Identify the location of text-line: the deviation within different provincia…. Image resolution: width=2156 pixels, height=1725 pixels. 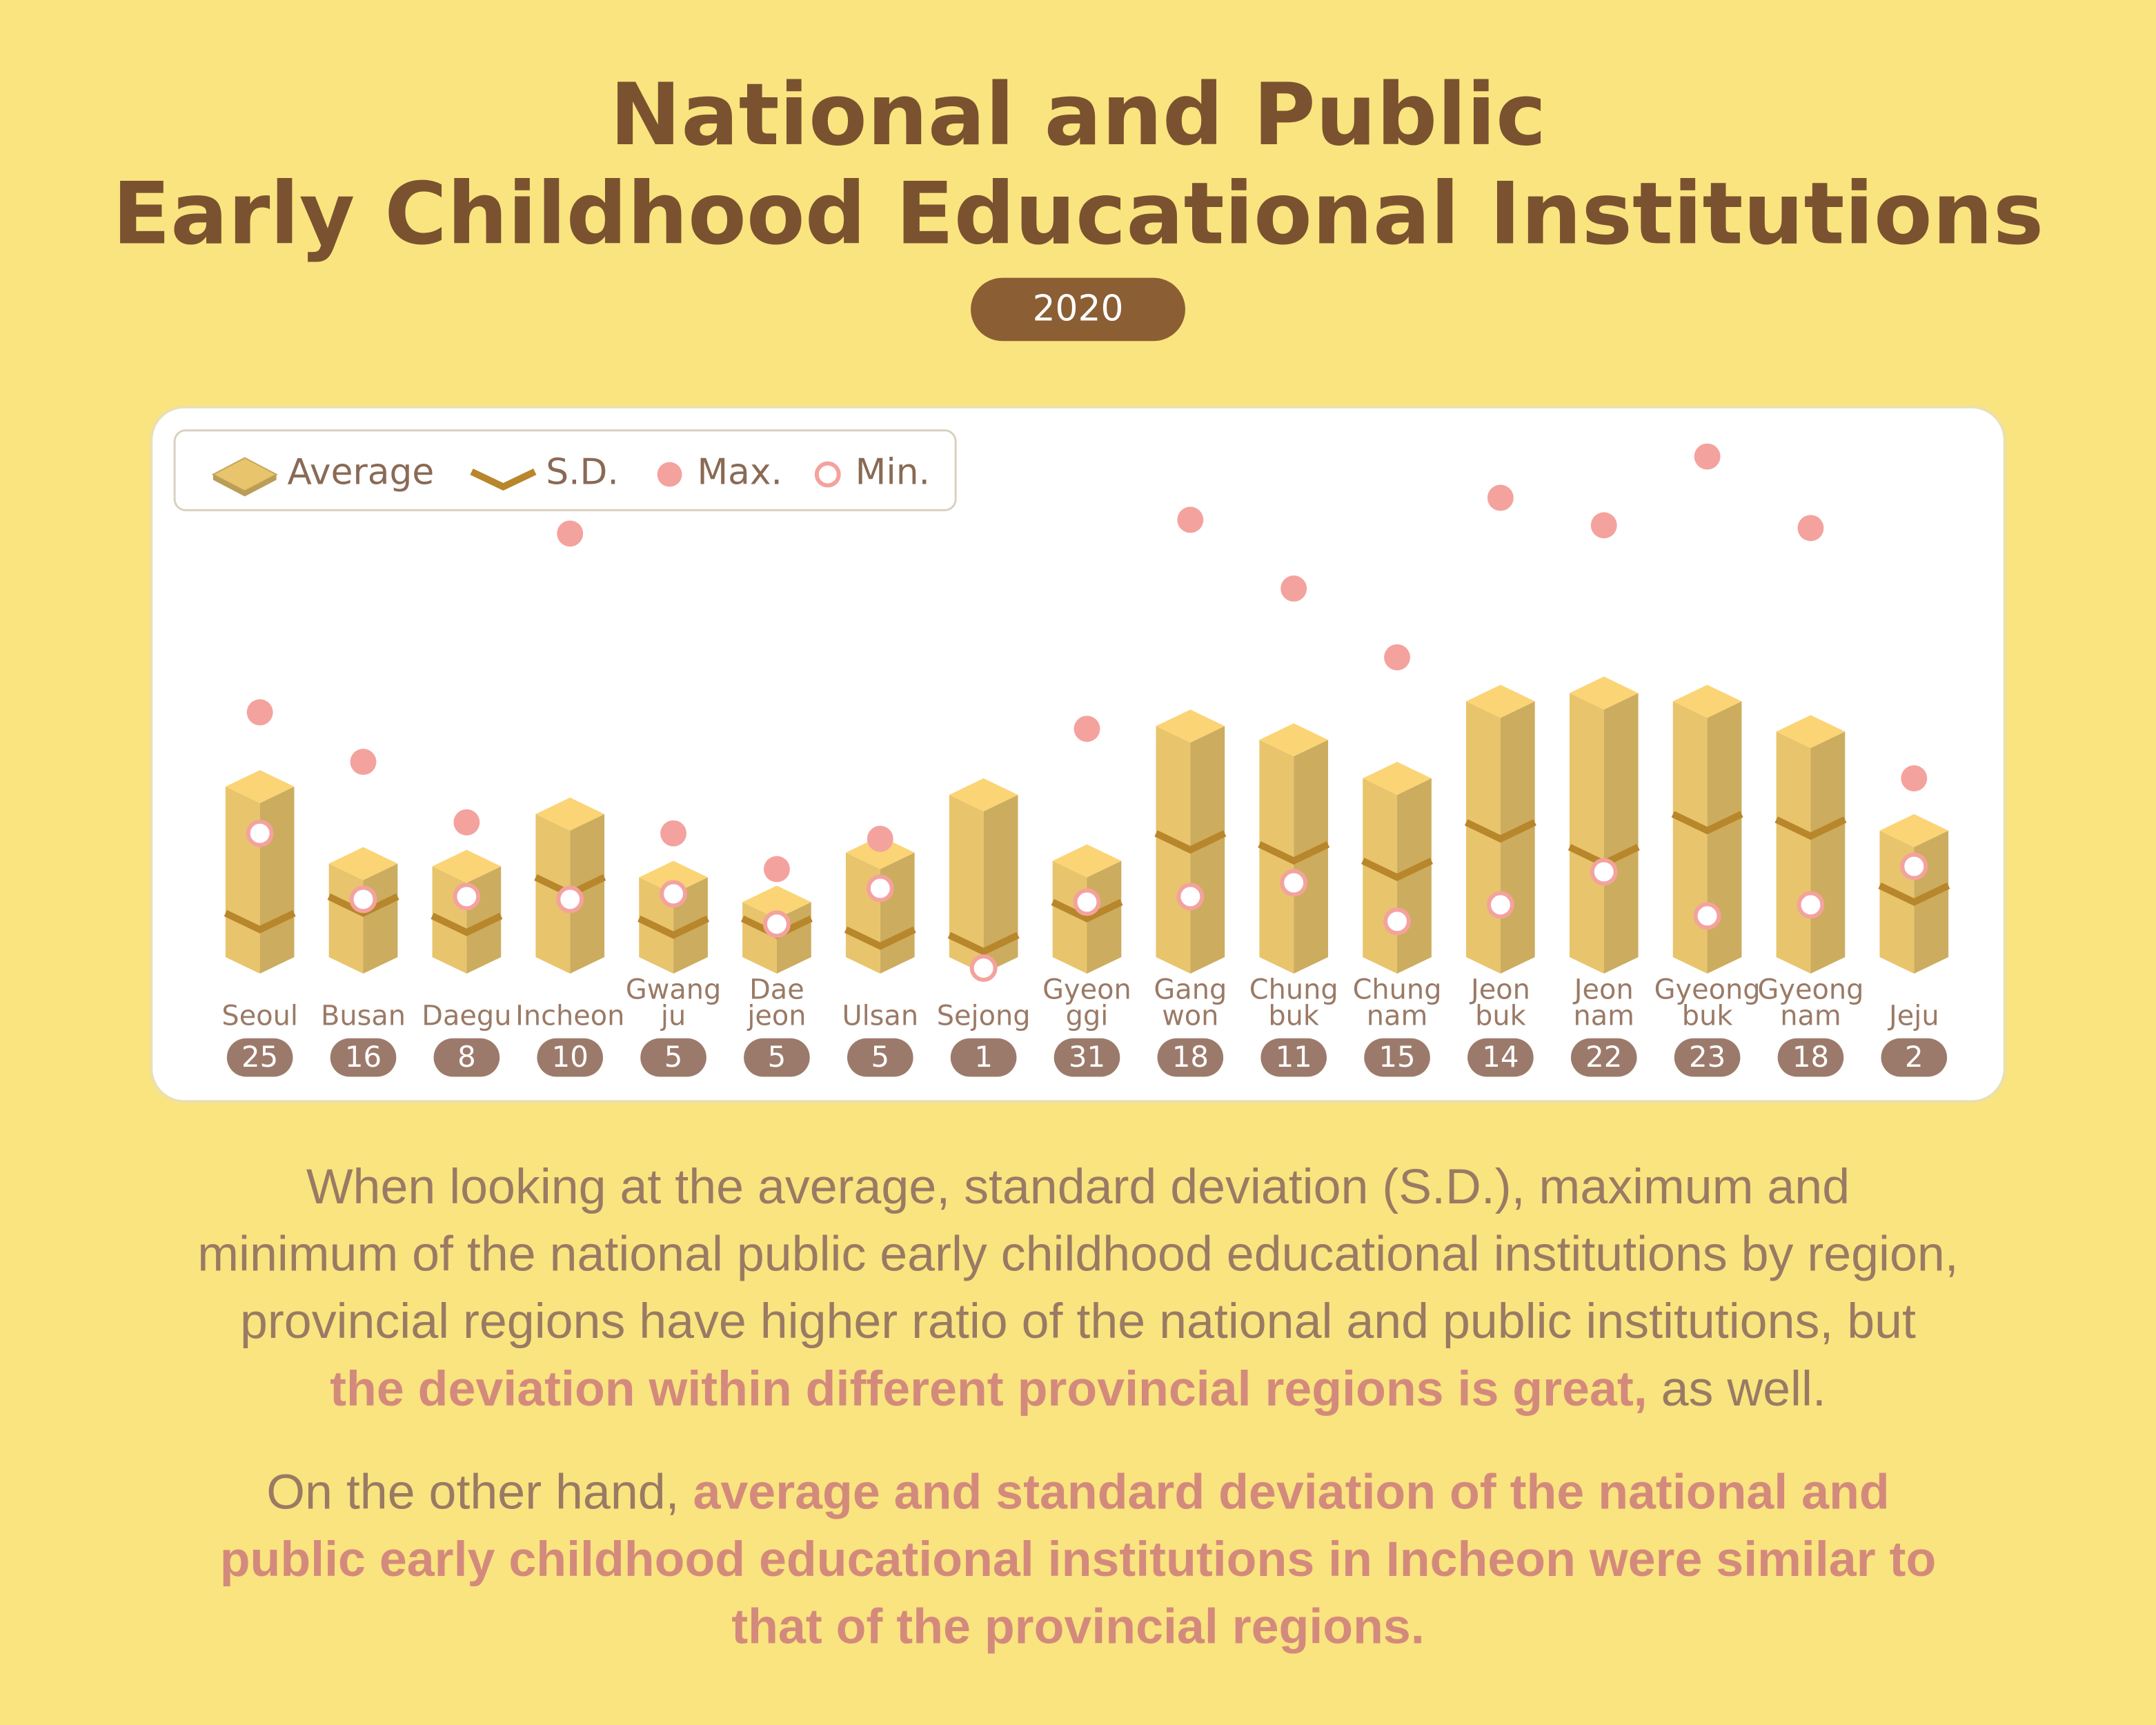
(1078, 1388).